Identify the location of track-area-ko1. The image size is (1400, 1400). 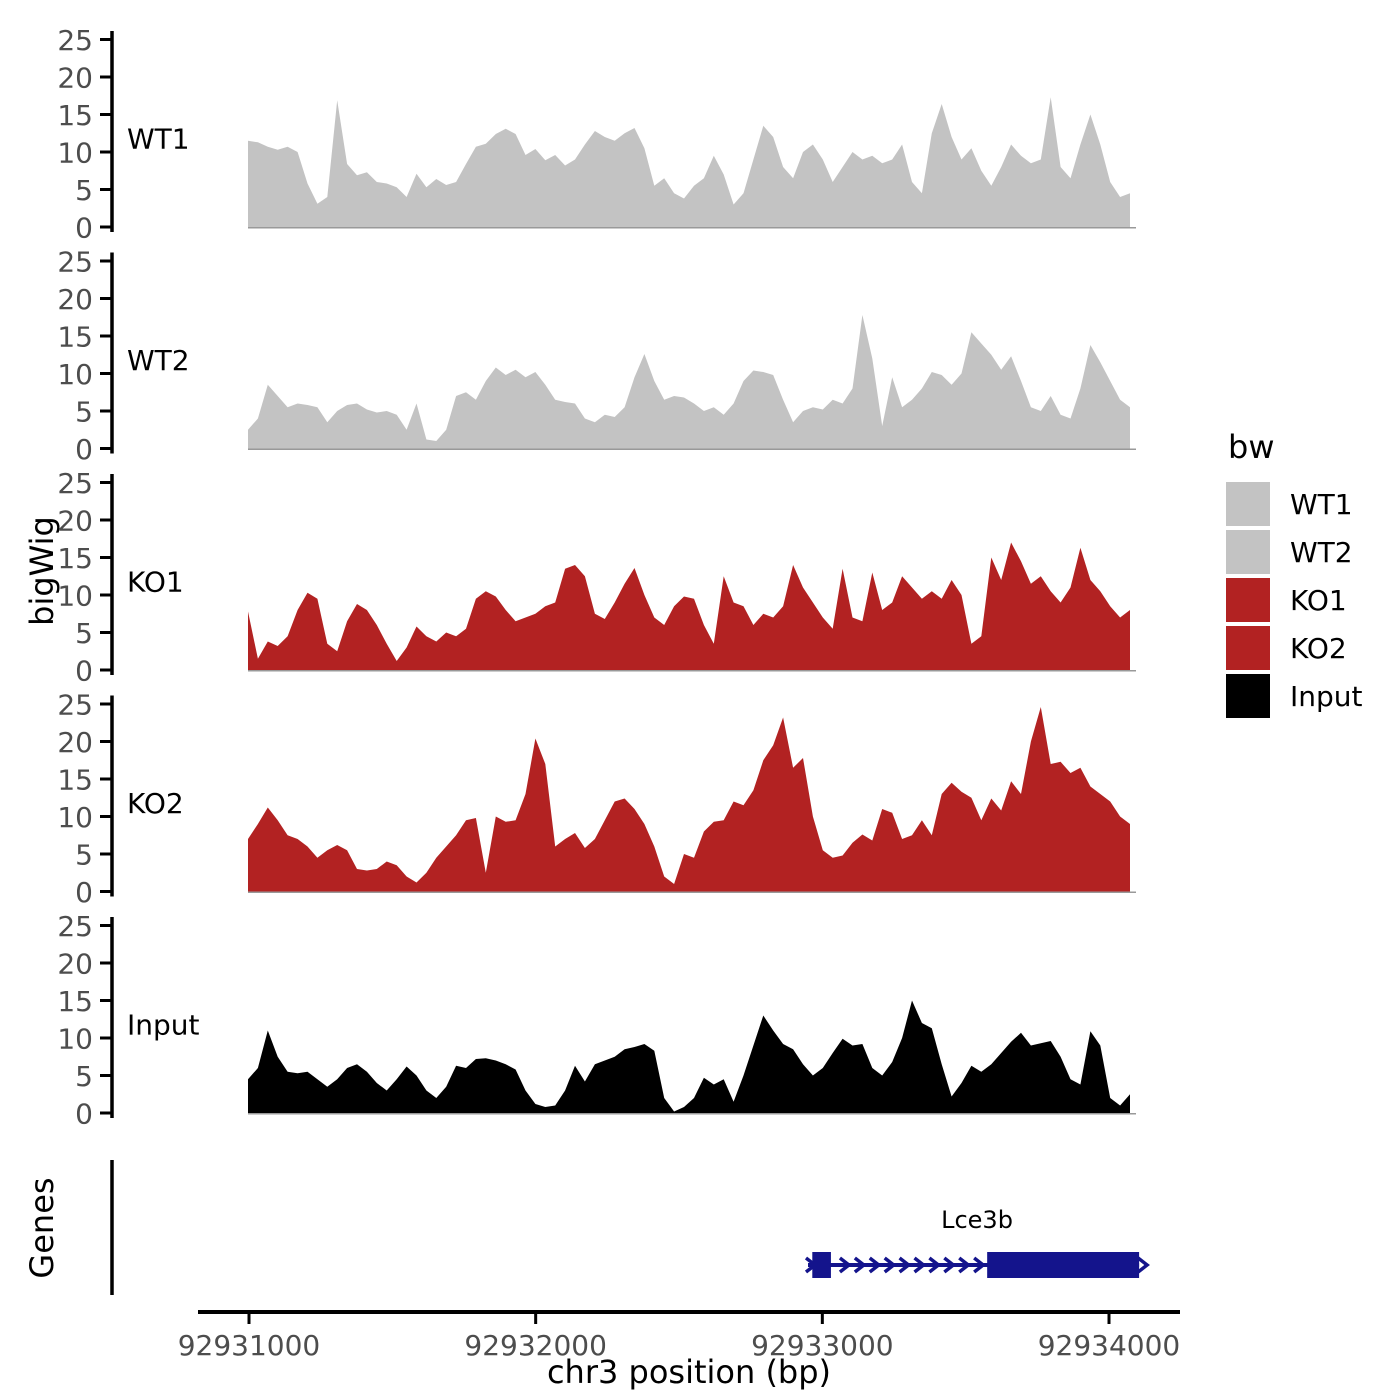
(689, 606).